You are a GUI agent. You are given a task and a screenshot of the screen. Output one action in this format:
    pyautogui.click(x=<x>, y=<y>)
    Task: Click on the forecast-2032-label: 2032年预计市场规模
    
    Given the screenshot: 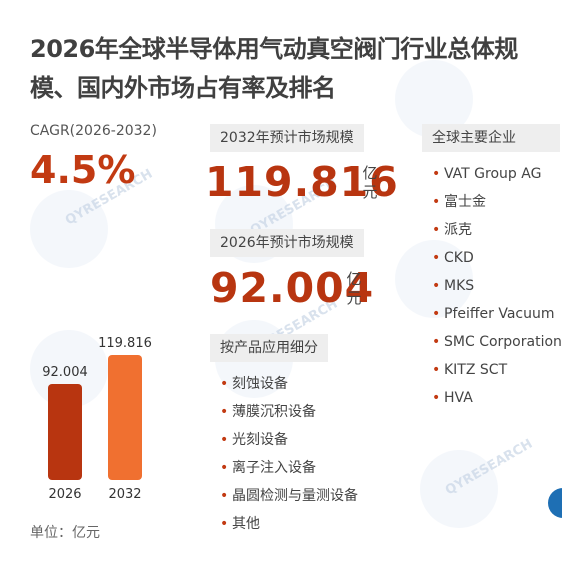 What is the action you would take?
    pyautogui.click(x=287, y=138)
    